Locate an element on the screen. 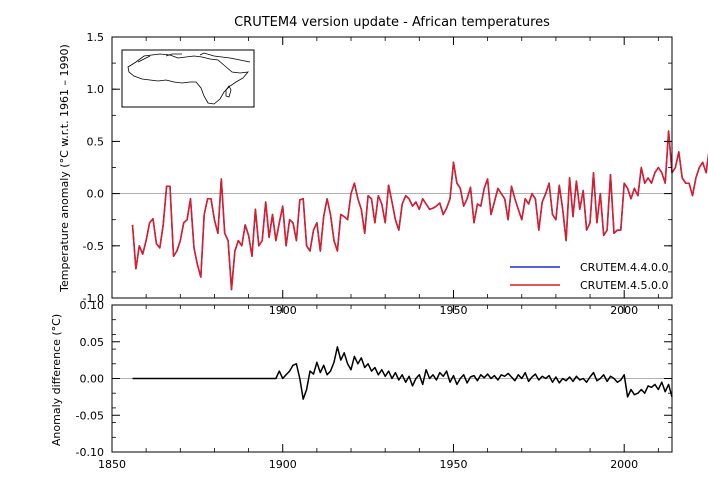 The image size is (708, 504). x-tick-label: 2000 is located at coordinates (624, 464).